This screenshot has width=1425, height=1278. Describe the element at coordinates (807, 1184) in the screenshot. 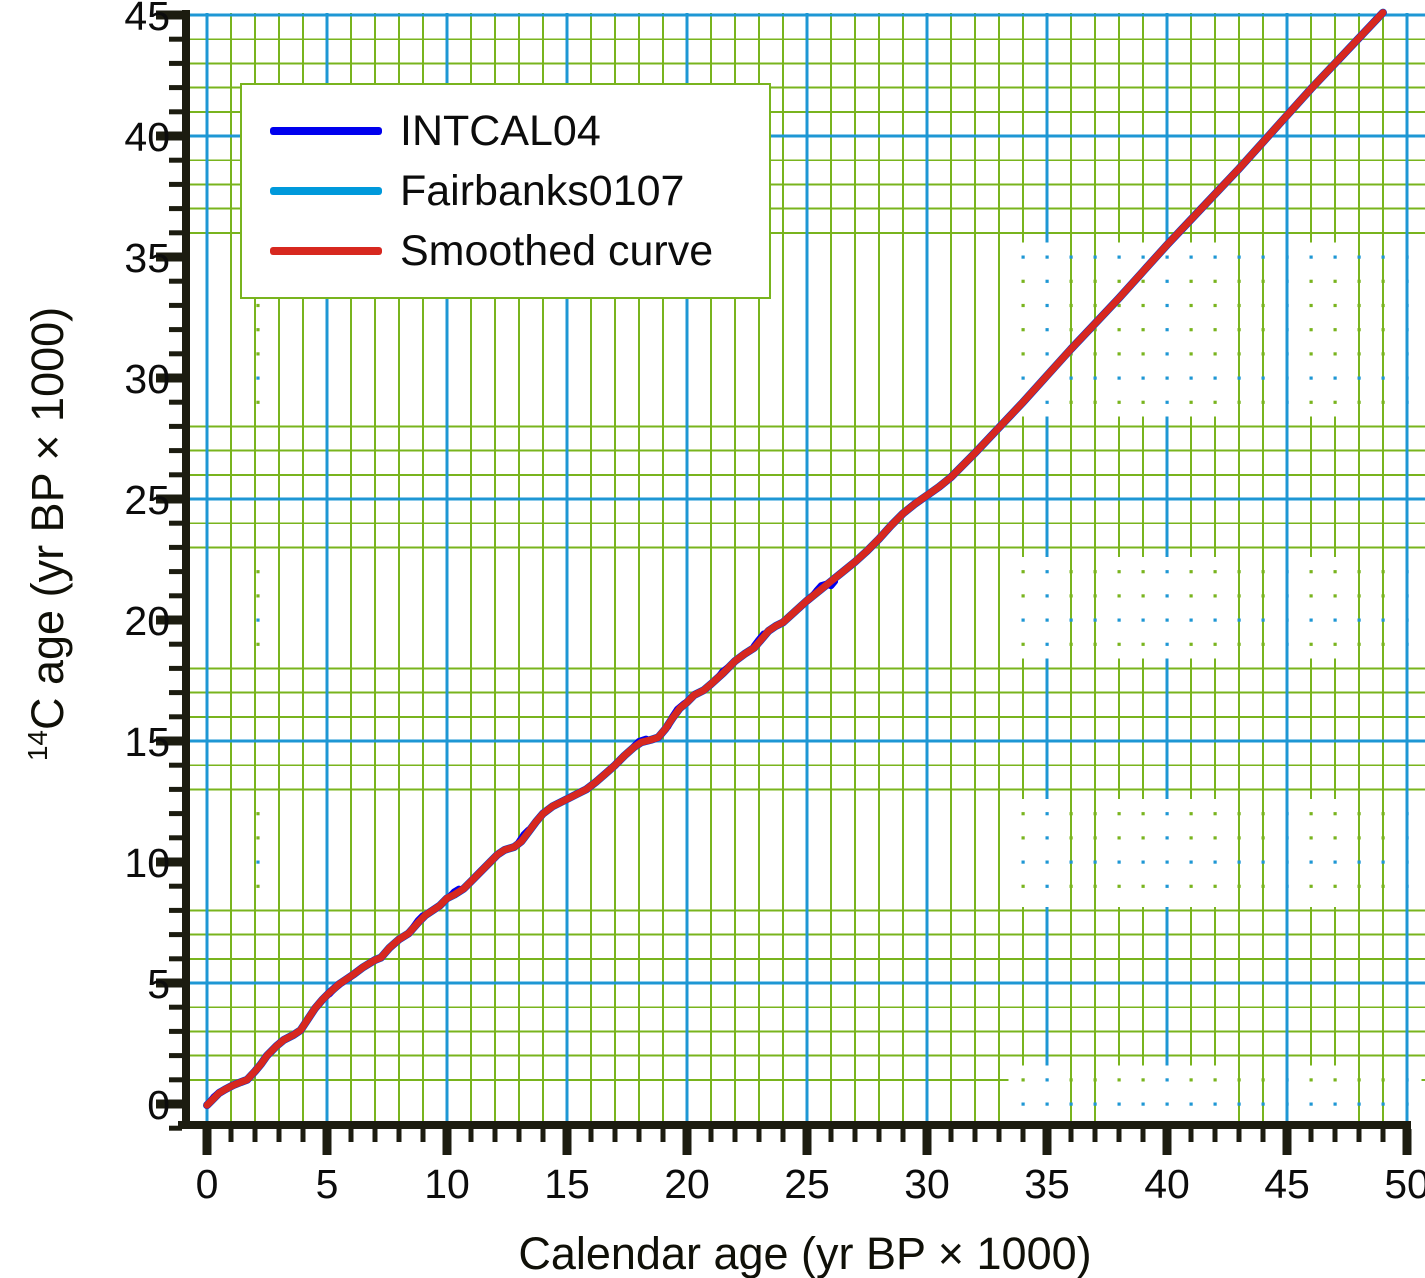

I see `x-tick-label: 25` at that location.